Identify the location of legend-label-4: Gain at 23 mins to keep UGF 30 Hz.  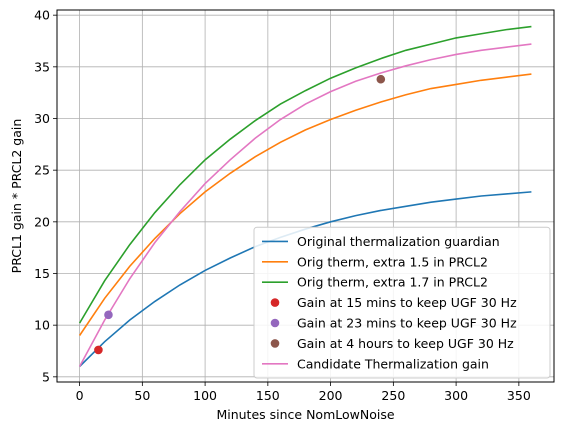
(407, 323).